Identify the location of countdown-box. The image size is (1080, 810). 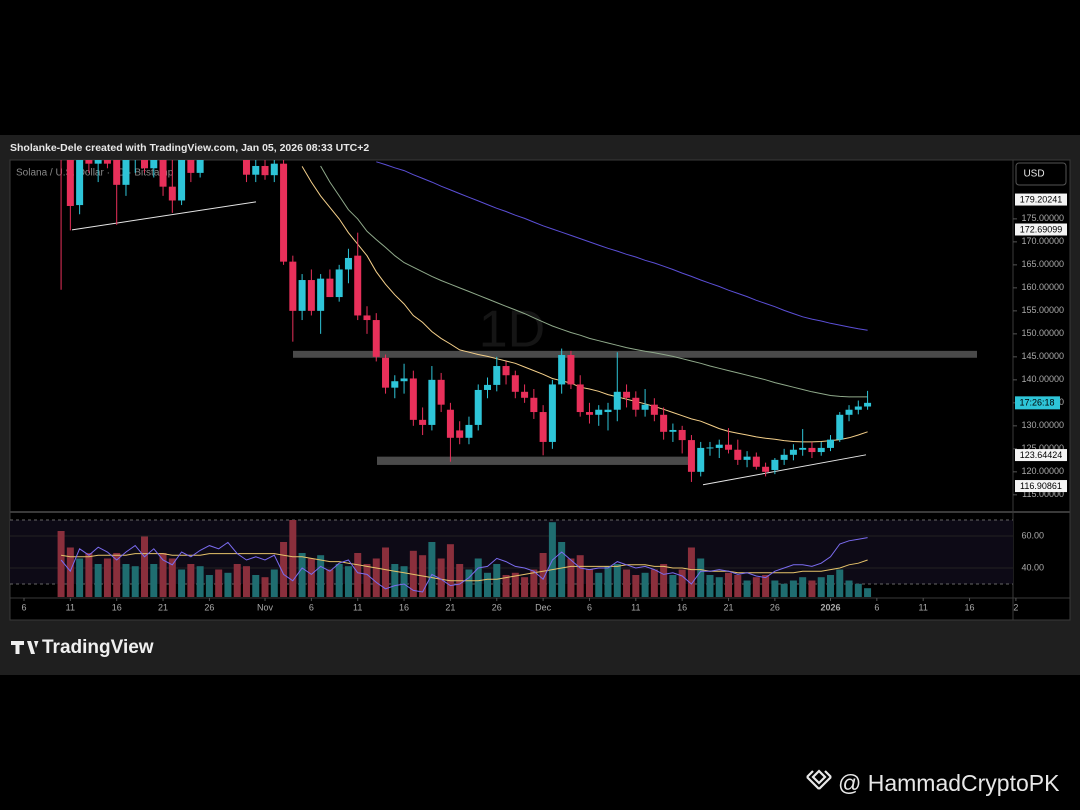
(1037, 403).